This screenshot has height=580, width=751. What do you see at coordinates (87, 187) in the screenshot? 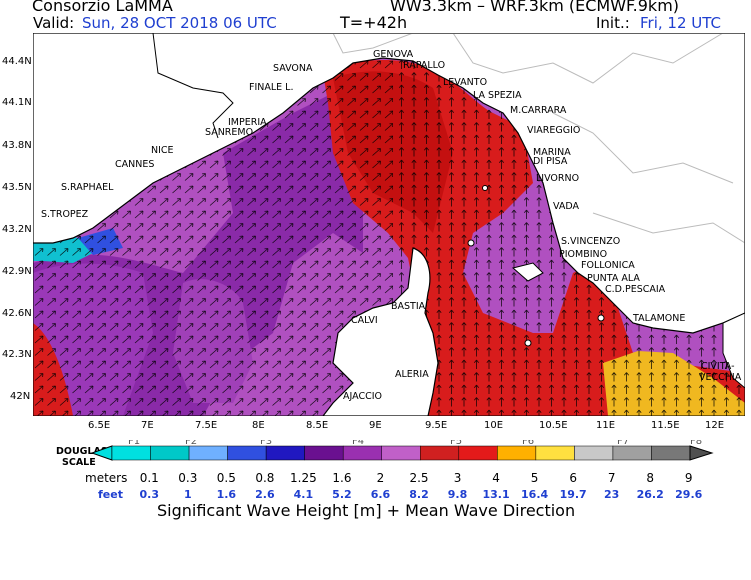
I see `place-label: S.RAPHAEL` at bounding box center [87, 187].